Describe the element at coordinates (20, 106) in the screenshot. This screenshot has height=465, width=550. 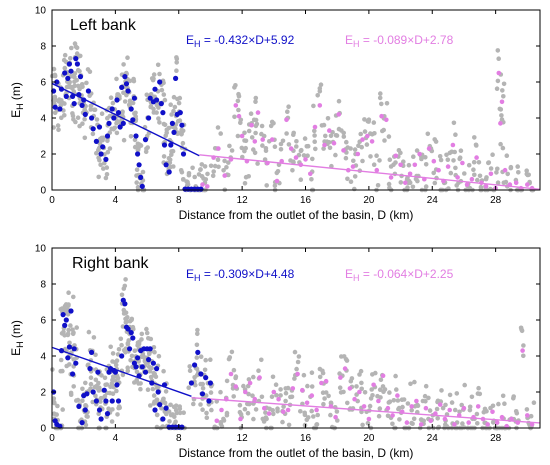
I see `y-label-sub: H` at that location.